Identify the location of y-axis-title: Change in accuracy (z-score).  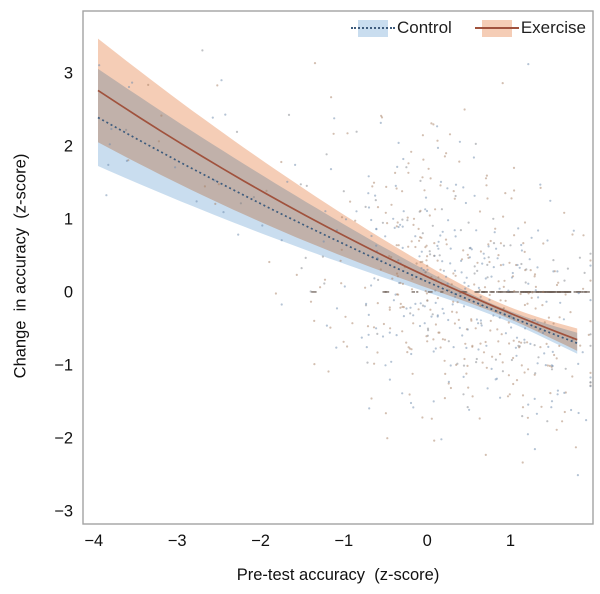
(20, 266).